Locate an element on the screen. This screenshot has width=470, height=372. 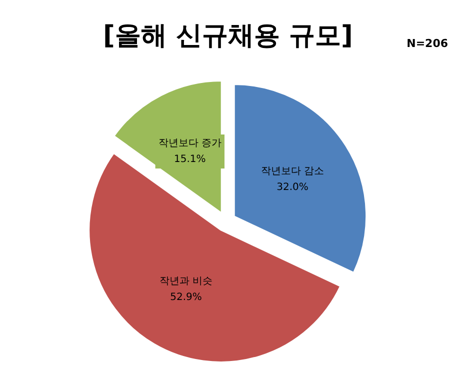
data-label: 15.1% is located at coordinates (190, 159).